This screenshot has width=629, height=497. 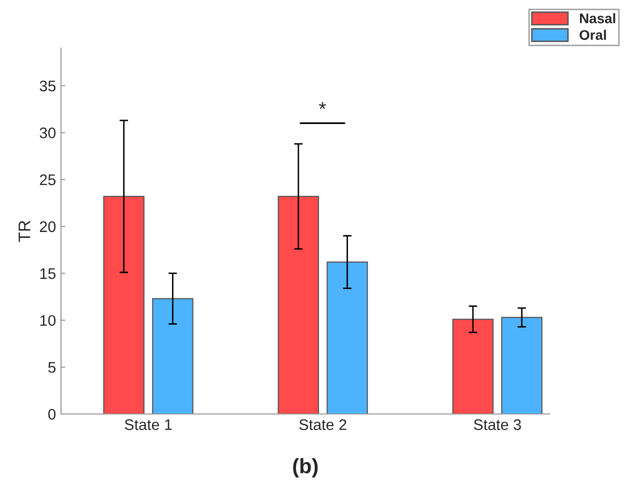 I want to click on y-tick-label: 25, so click(x=48, y=180).